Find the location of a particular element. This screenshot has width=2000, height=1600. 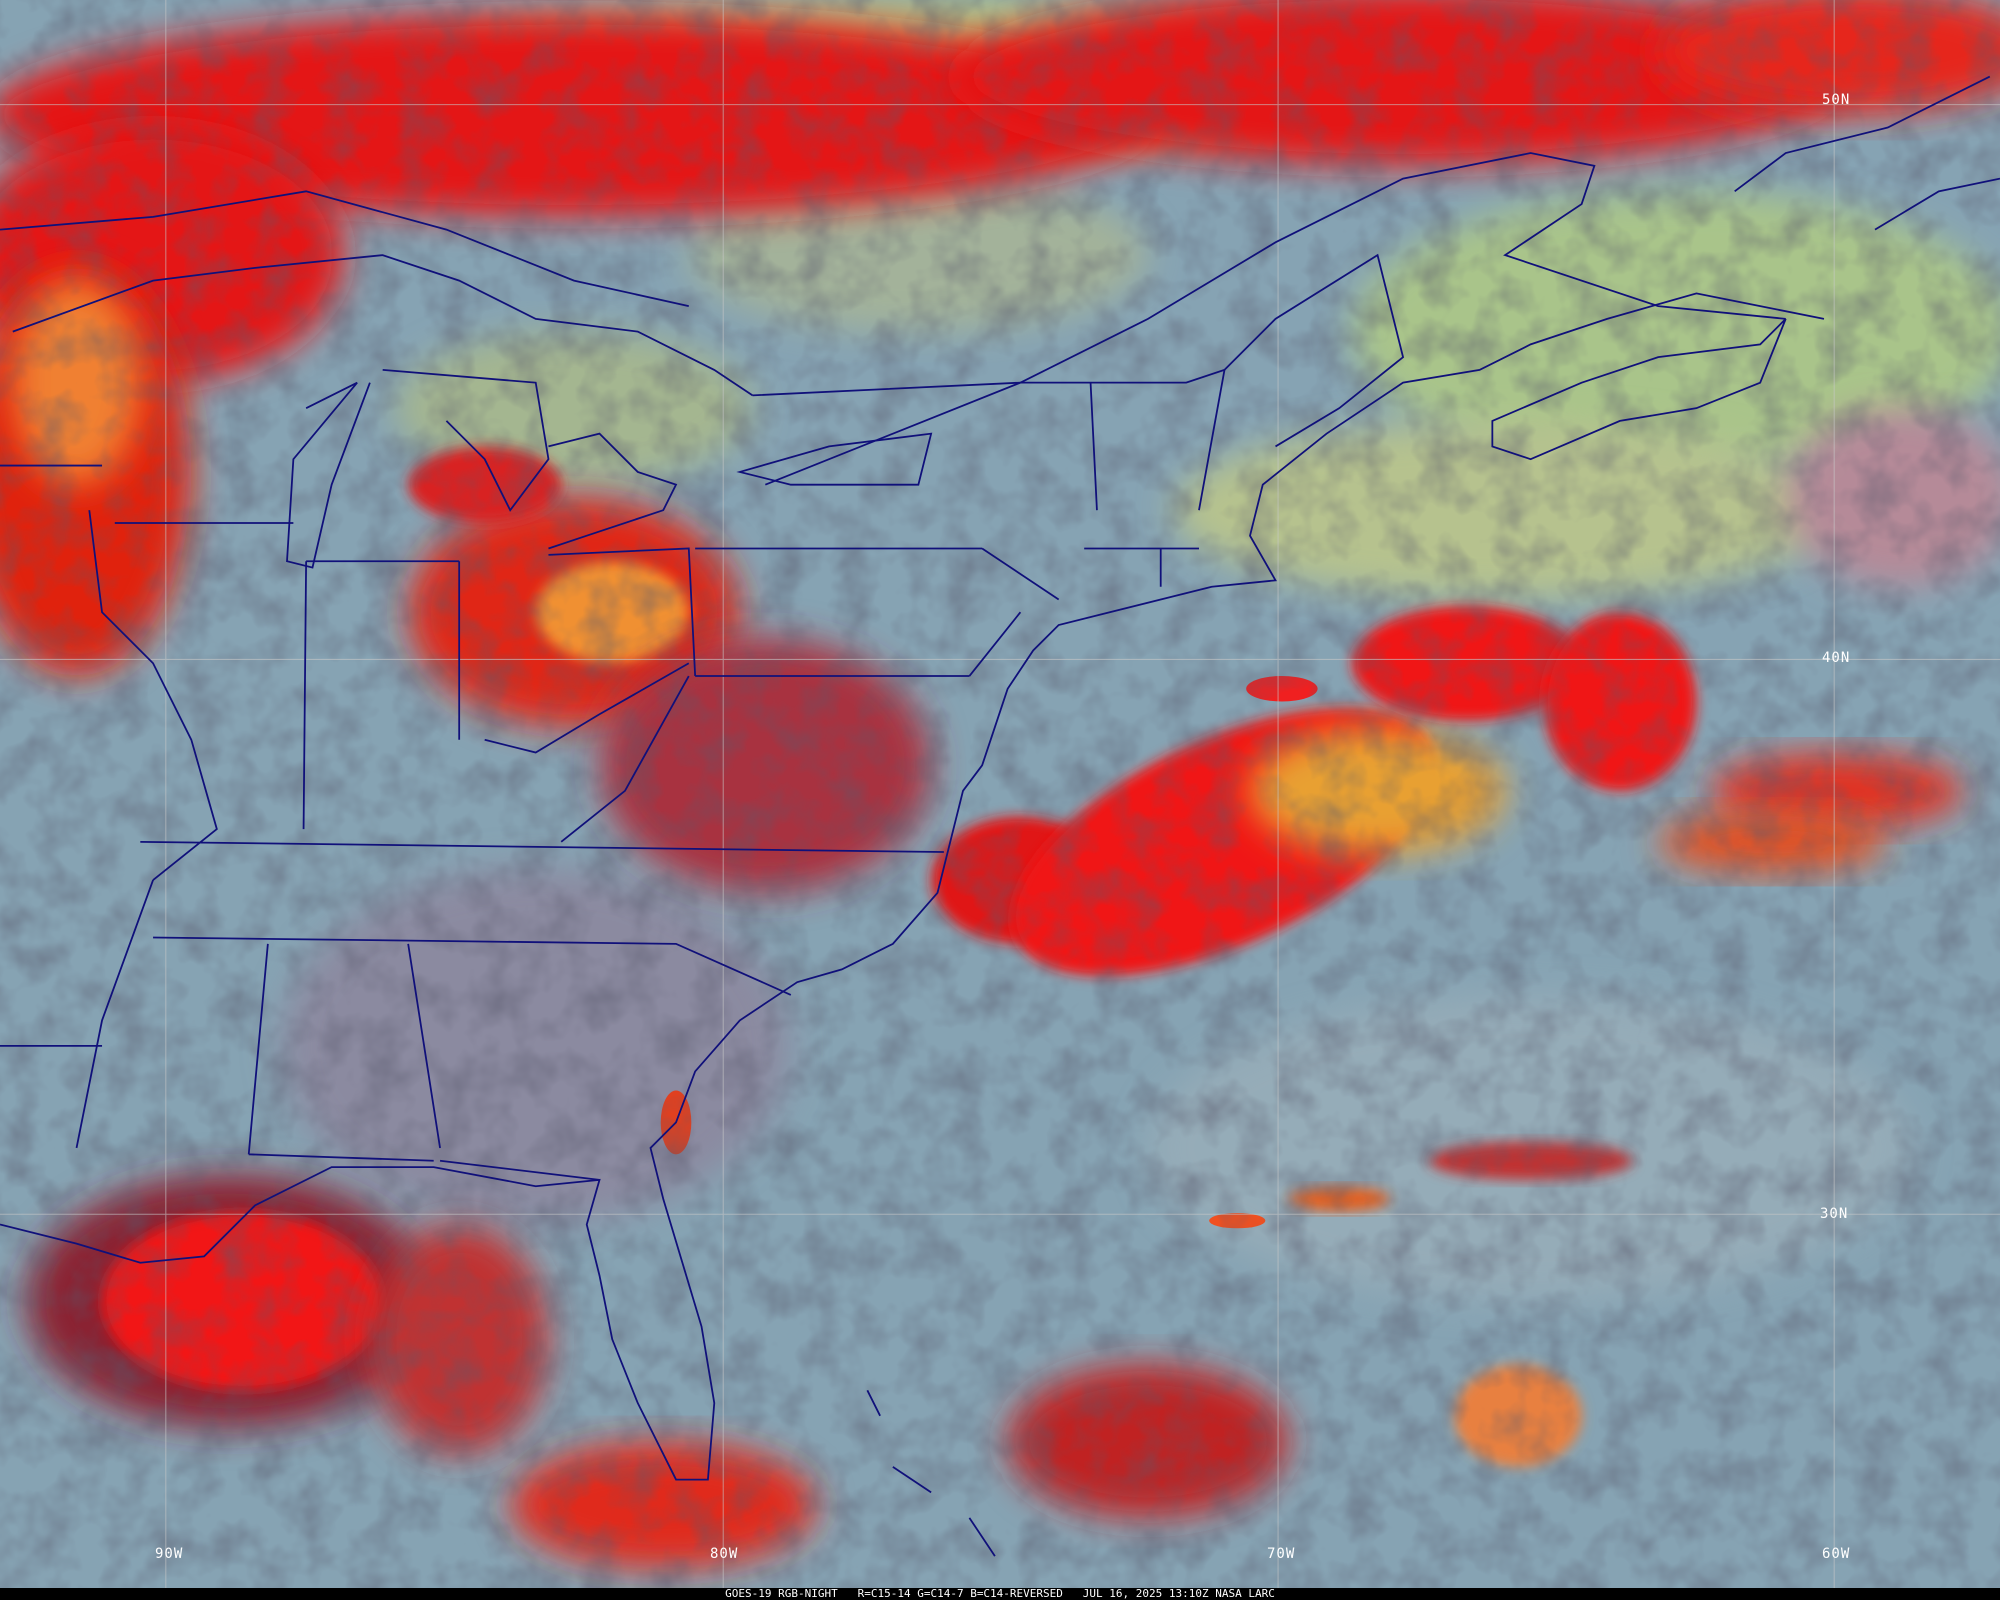

lat-label-50n: 50N is located at coordinates (1836, 100).